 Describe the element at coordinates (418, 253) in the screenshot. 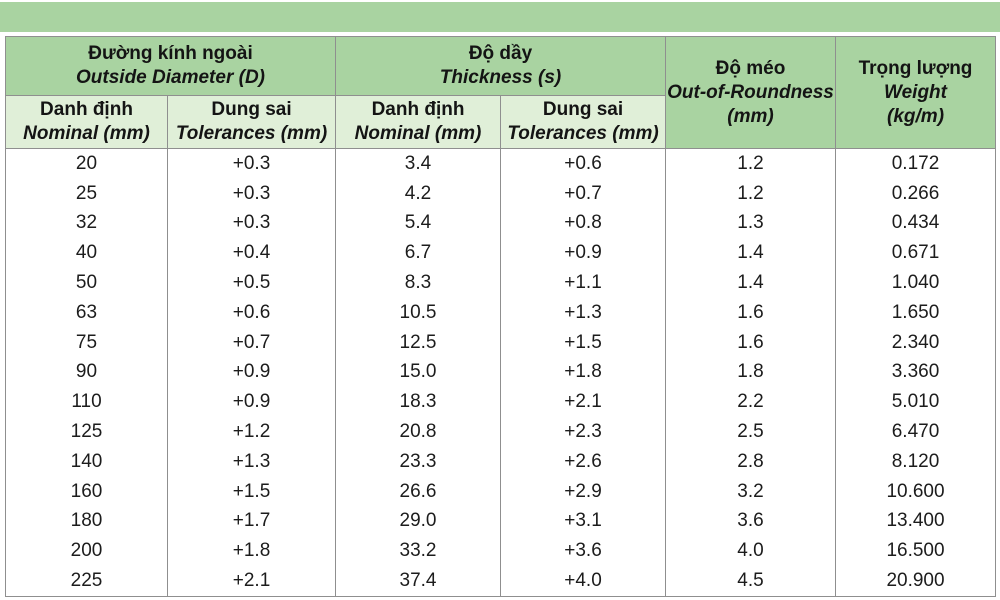

I see `cell-thickness-nominal: 6.7` at that location.